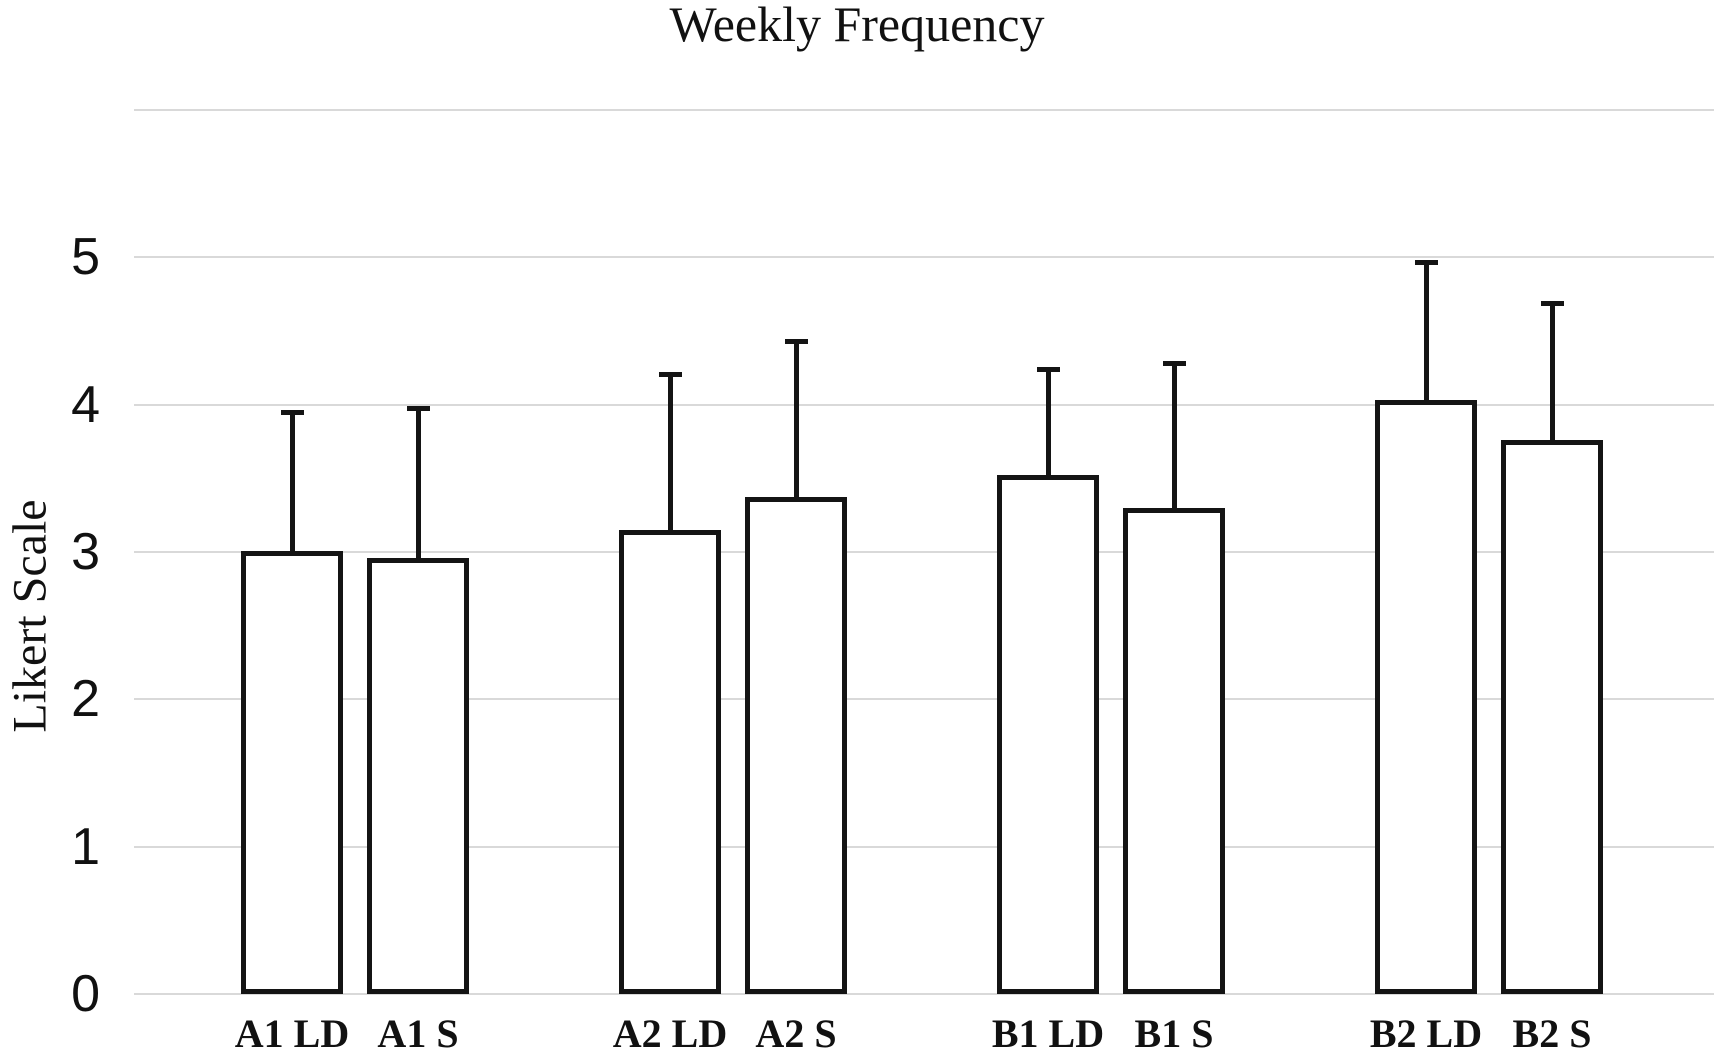 Image resolution: width=1714 pixels, height=1056 pixels. What do you see at coordinates (1552, 717) in the screenshot?
I see `bar-b2-s` at bounding box center [1552, 717].